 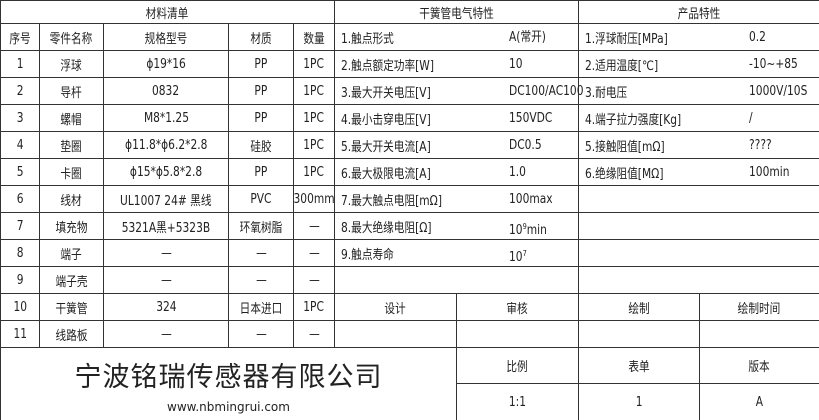 I want to click on bom-cell: 5, so click(x=20, y=172).